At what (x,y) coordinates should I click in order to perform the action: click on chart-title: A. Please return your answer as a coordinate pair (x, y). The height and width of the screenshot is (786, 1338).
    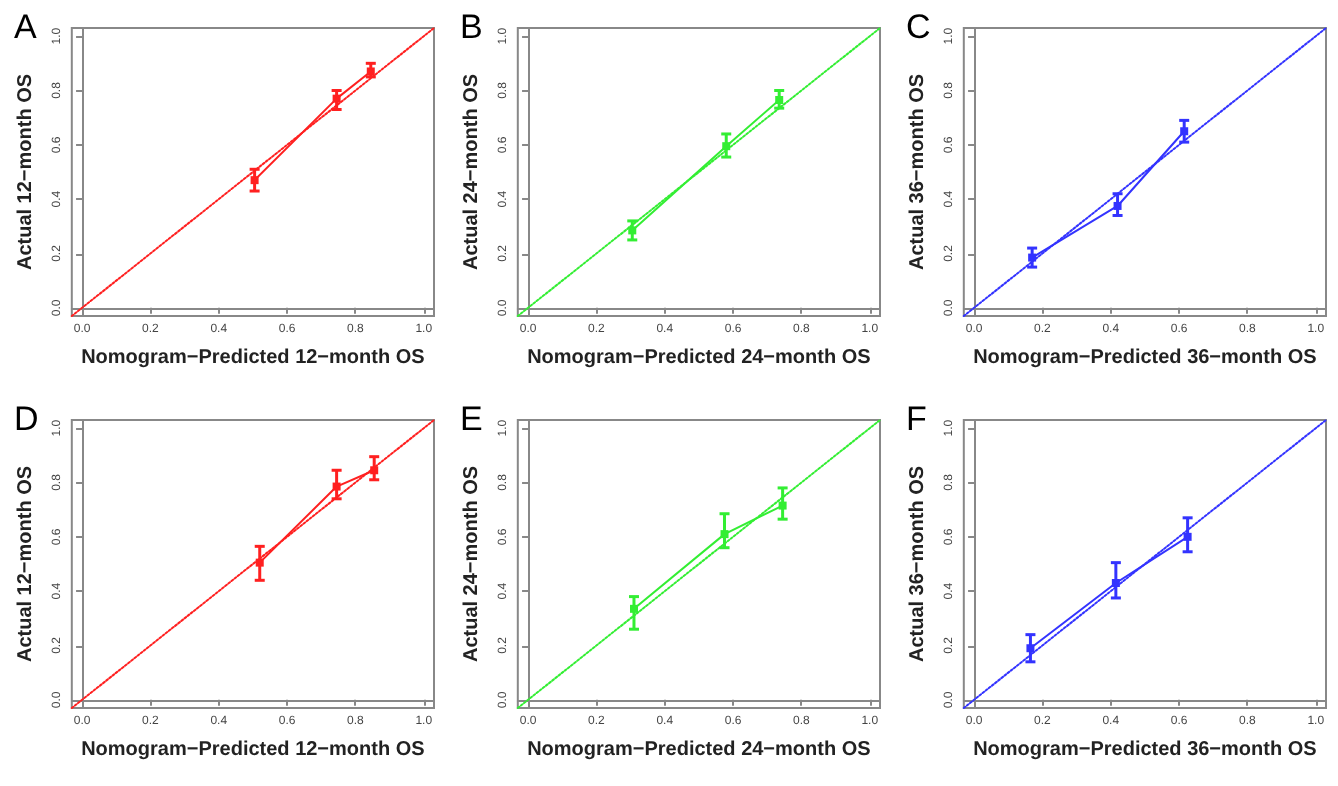
    Looking at the image, I should click on (26, 27).